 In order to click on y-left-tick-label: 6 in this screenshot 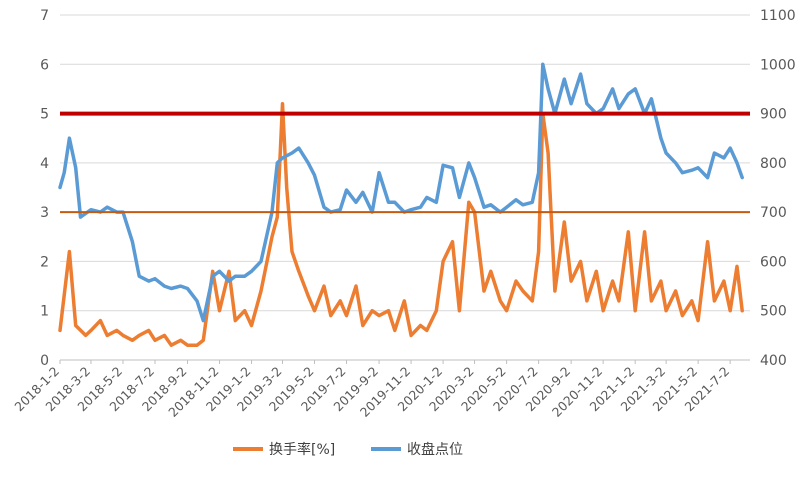, I will do `click(44, 65)`.